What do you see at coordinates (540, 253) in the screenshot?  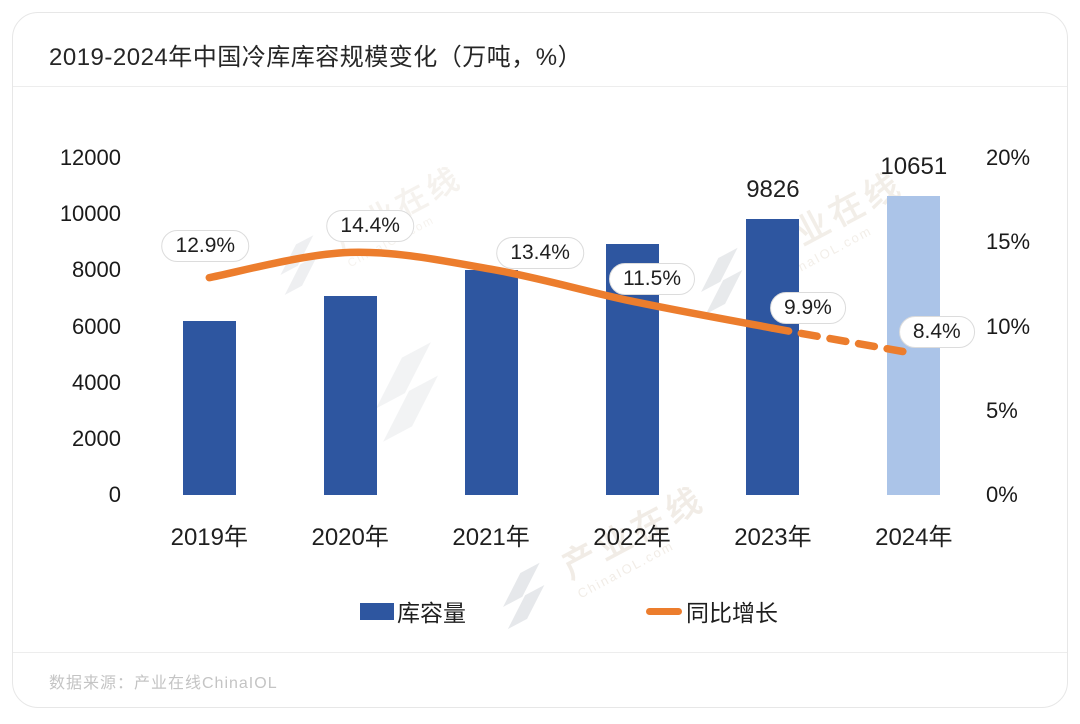 I see `growth-label-pill: 13.4%` at bounding box center [540, 253].